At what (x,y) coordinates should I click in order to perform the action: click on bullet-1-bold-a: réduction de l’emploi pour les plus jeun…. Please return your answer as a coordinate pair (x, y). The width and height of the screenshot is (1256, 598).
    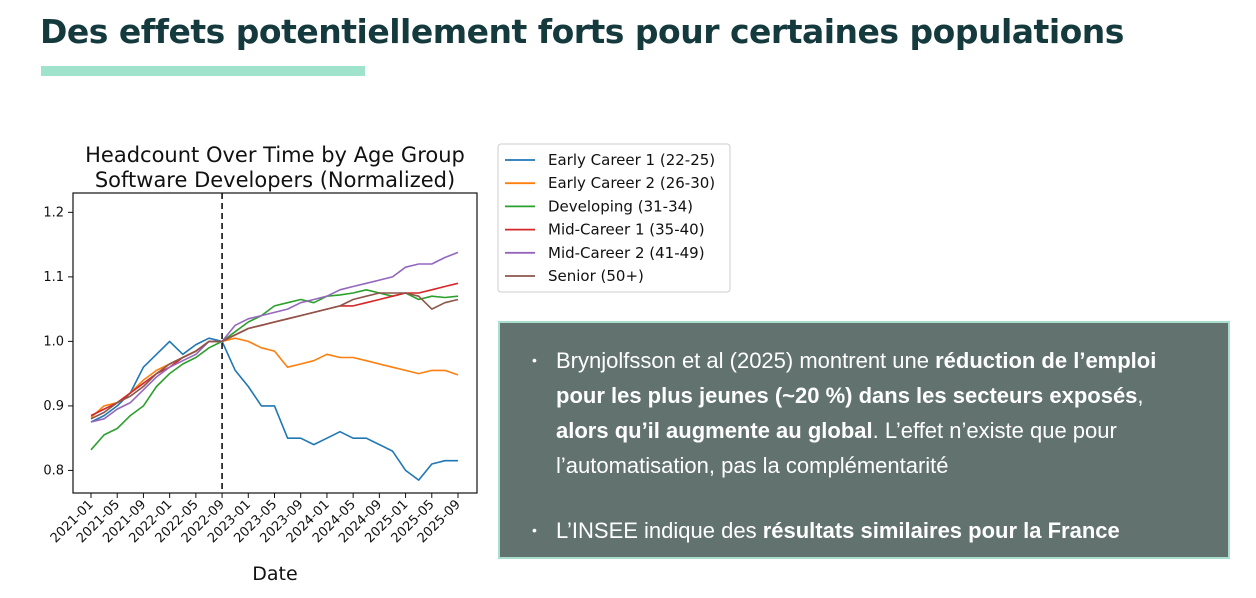
    Looking at the image, I should click on (856, 378).